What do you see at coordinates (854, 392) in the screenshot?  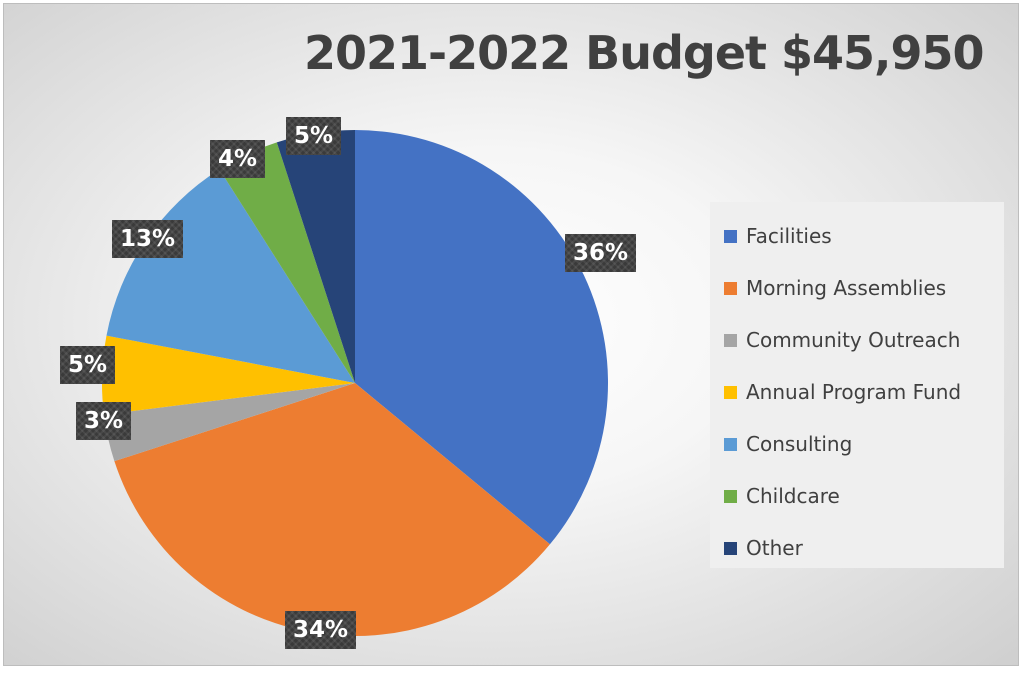 I see `legend-label: Annual Program Fund` at bounding box center [854, 392].